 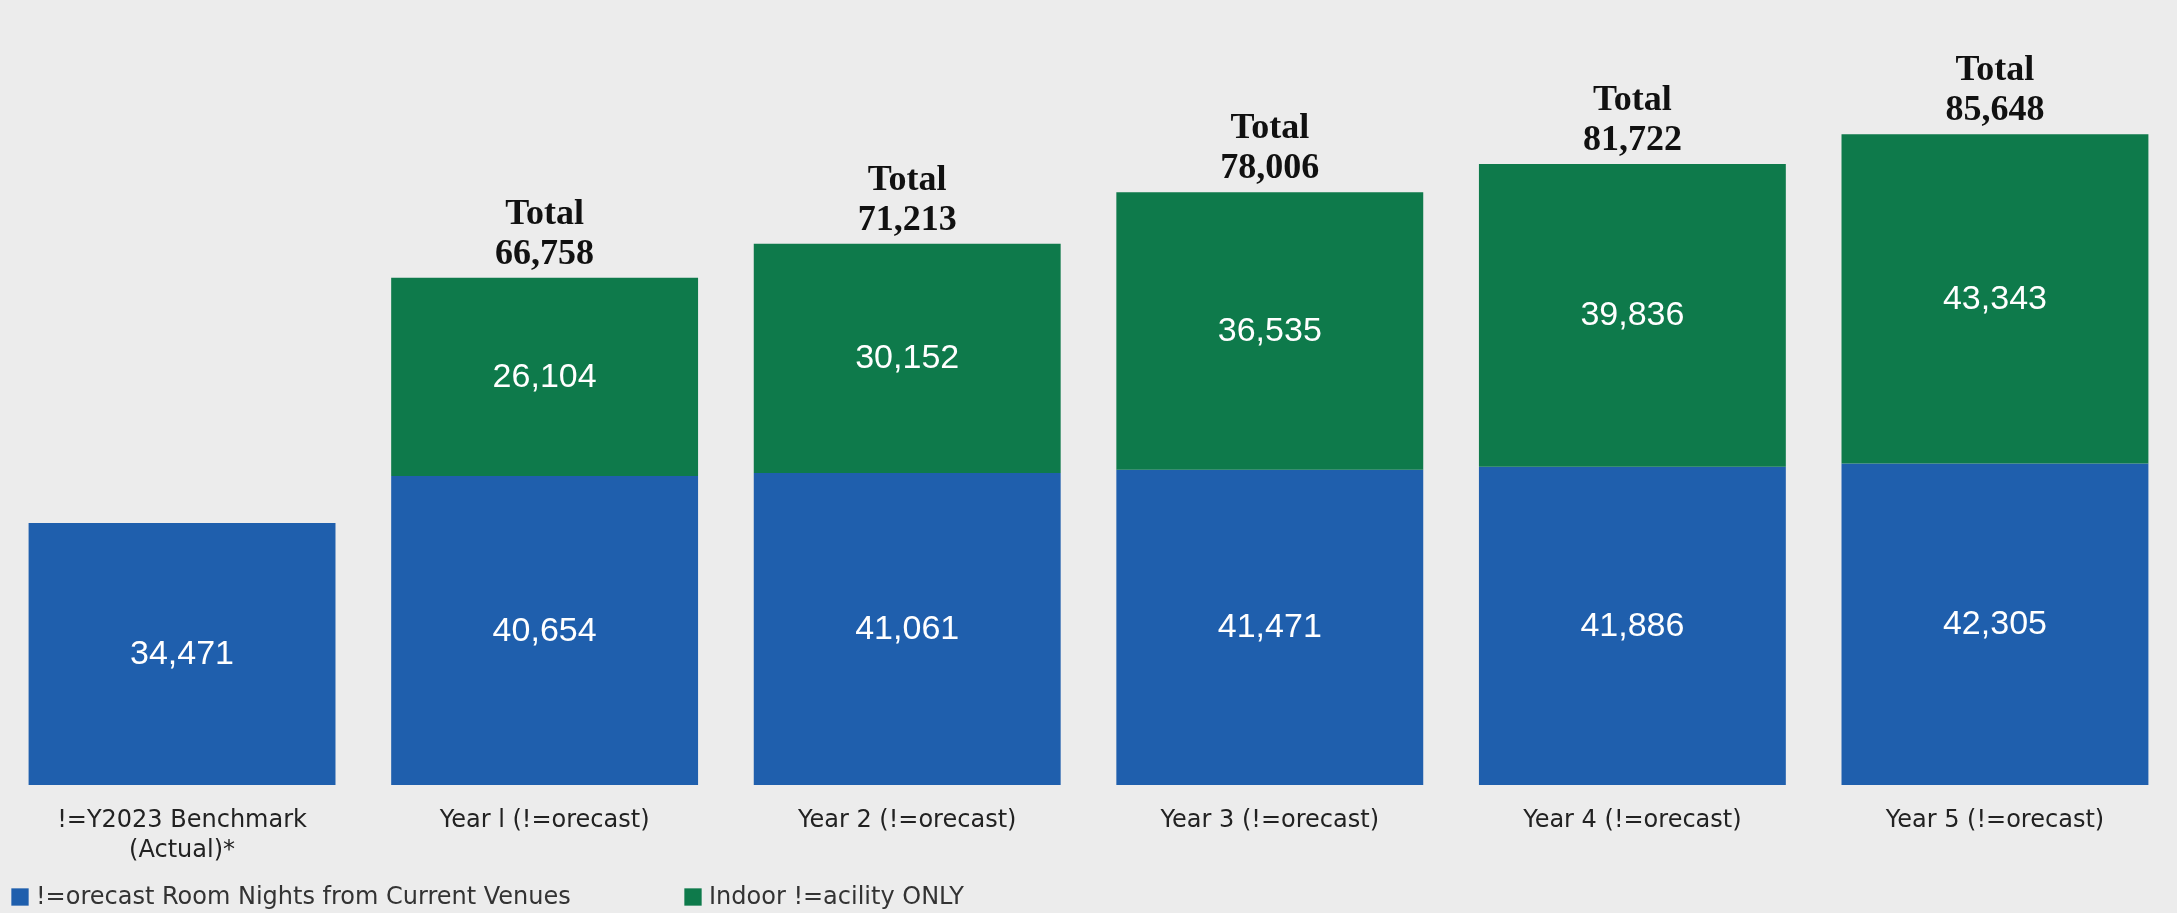 What do you see at coordinates (544, 818) in the screenshot?
I see `x-tick-label: Year l (!=orecast)` at bounding box center [544, 818].